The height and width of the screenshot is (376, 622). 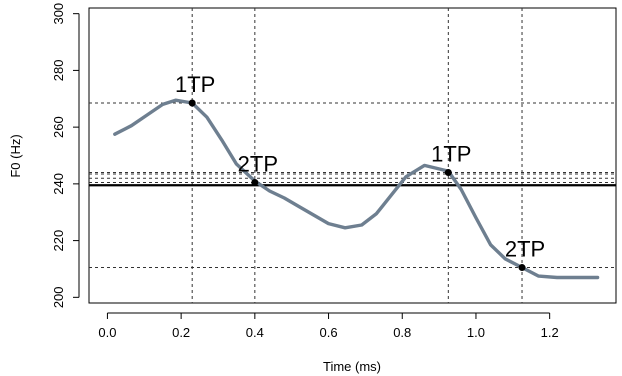 What do you see at coordinates (195, 84) in the screenshot?
I see `turning-point-label-0: 1TP` at bounding box center [195, 84].